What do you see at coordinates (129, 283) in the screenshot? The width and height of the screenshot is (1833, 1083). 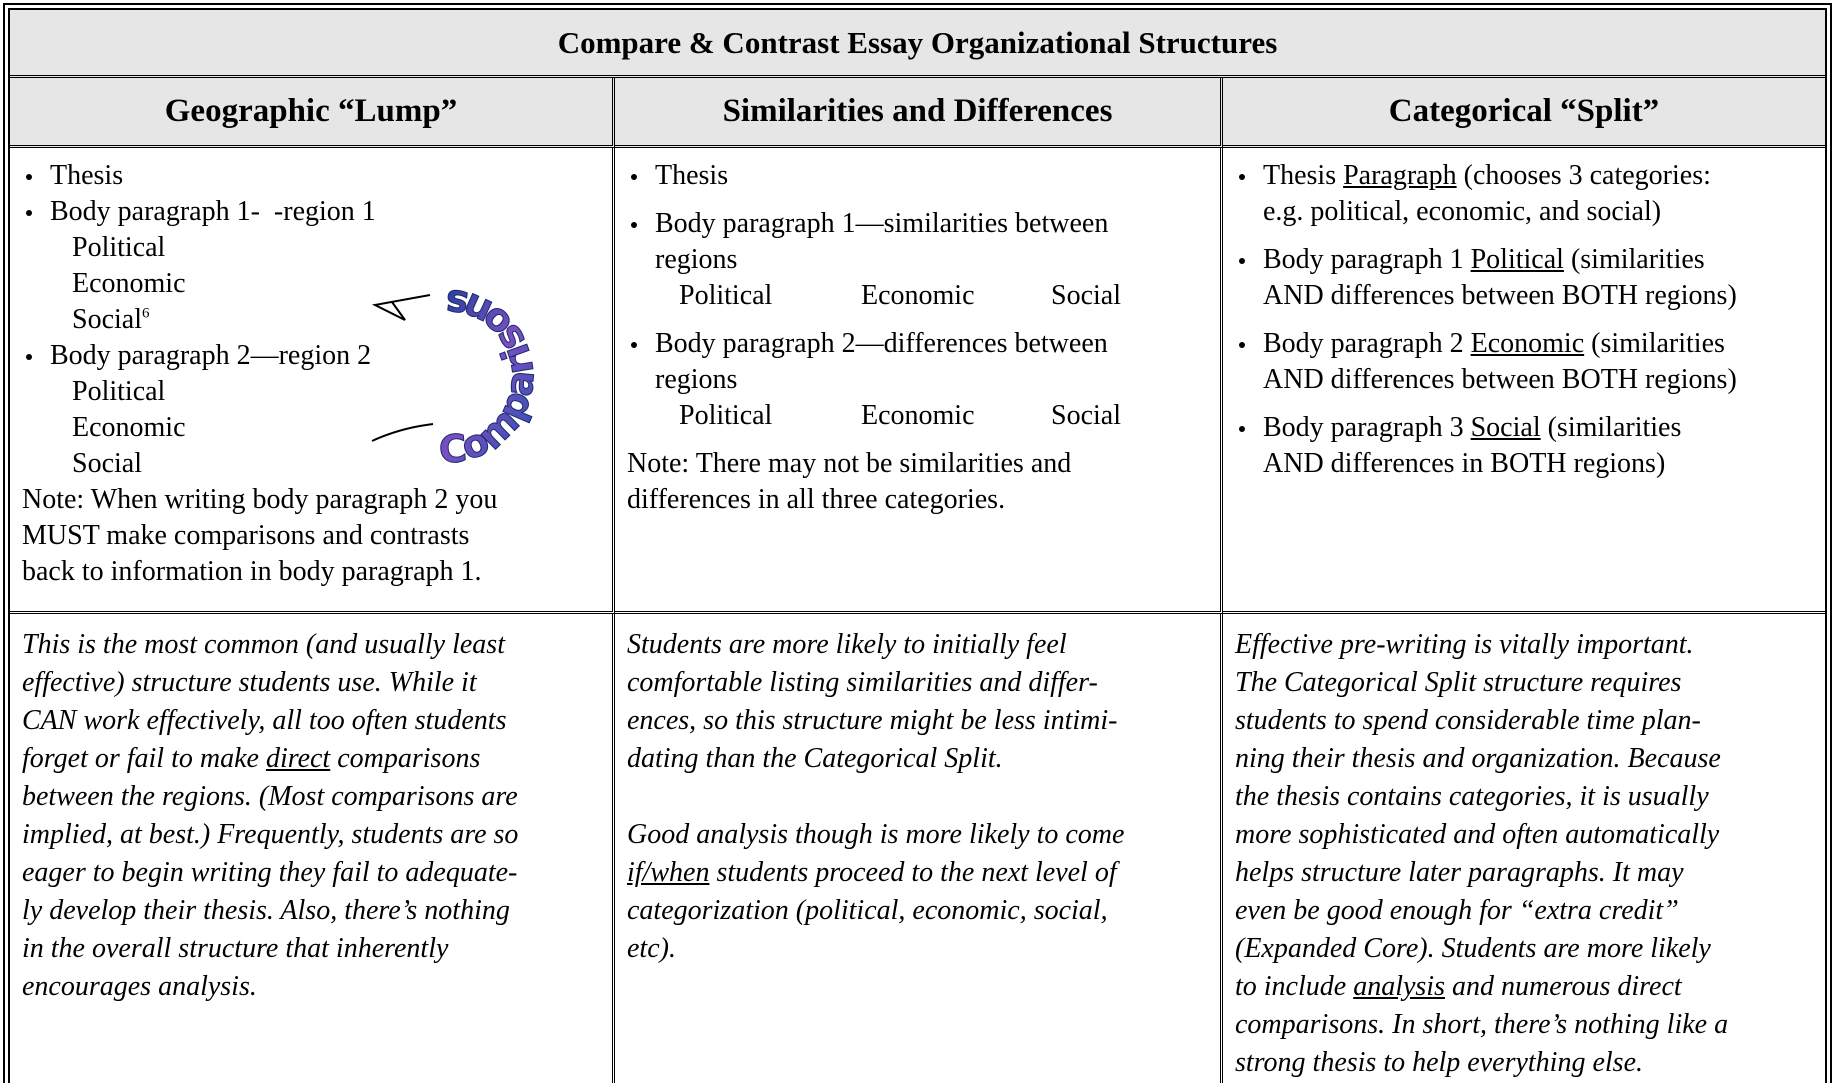 I see `text-line: Economic` at bounding box center [129, 283].